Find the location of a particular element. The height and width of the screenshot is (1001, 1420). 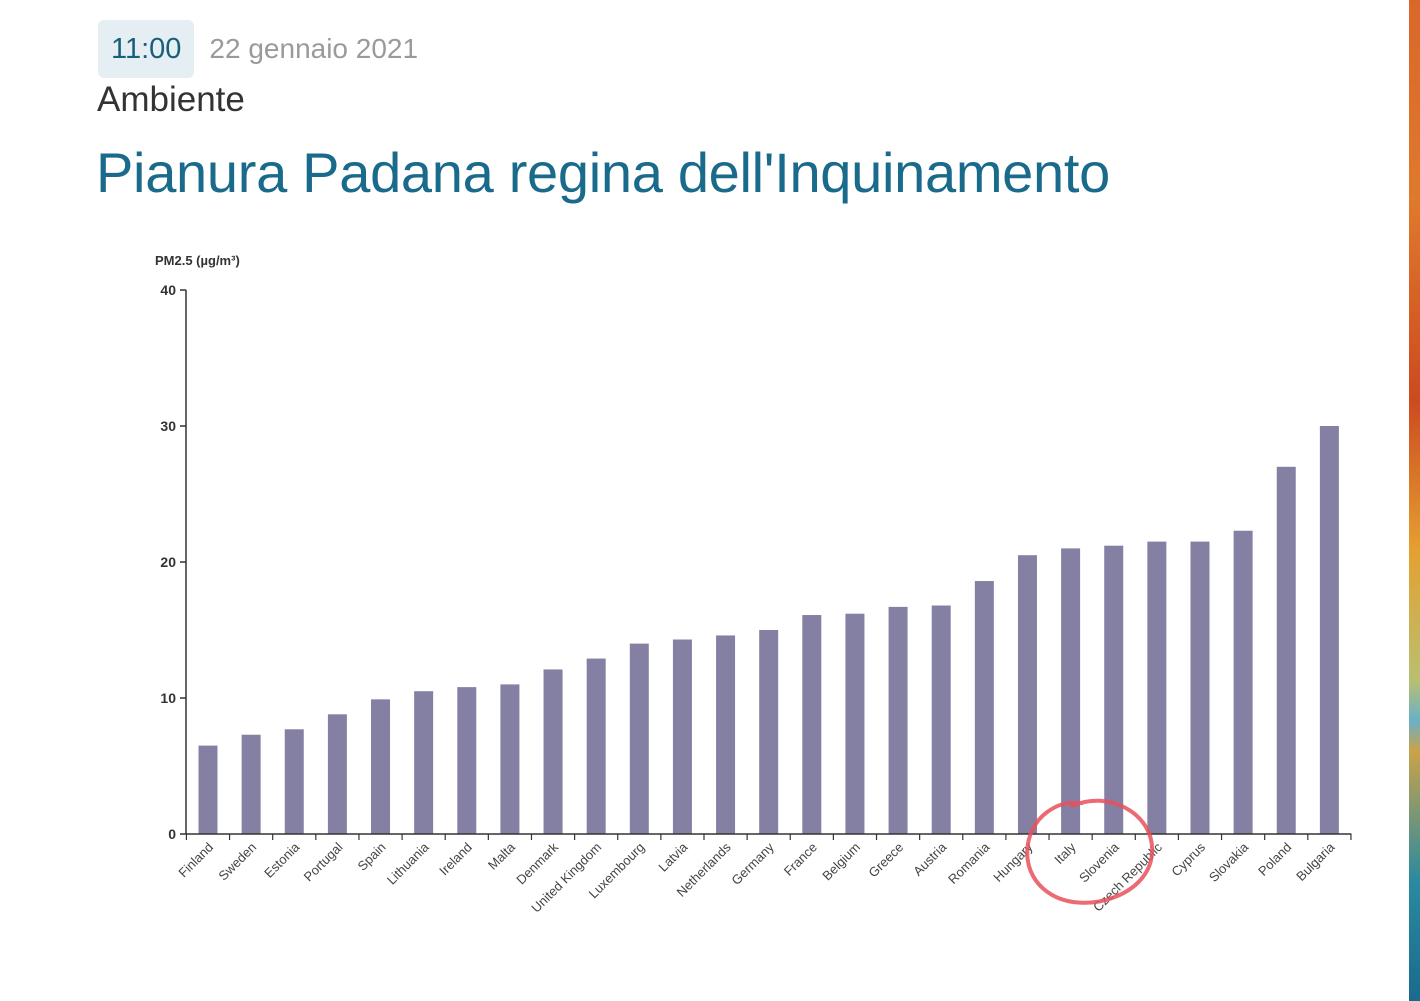

x-tick-label: Belgium is located at coordinates (841, 862).